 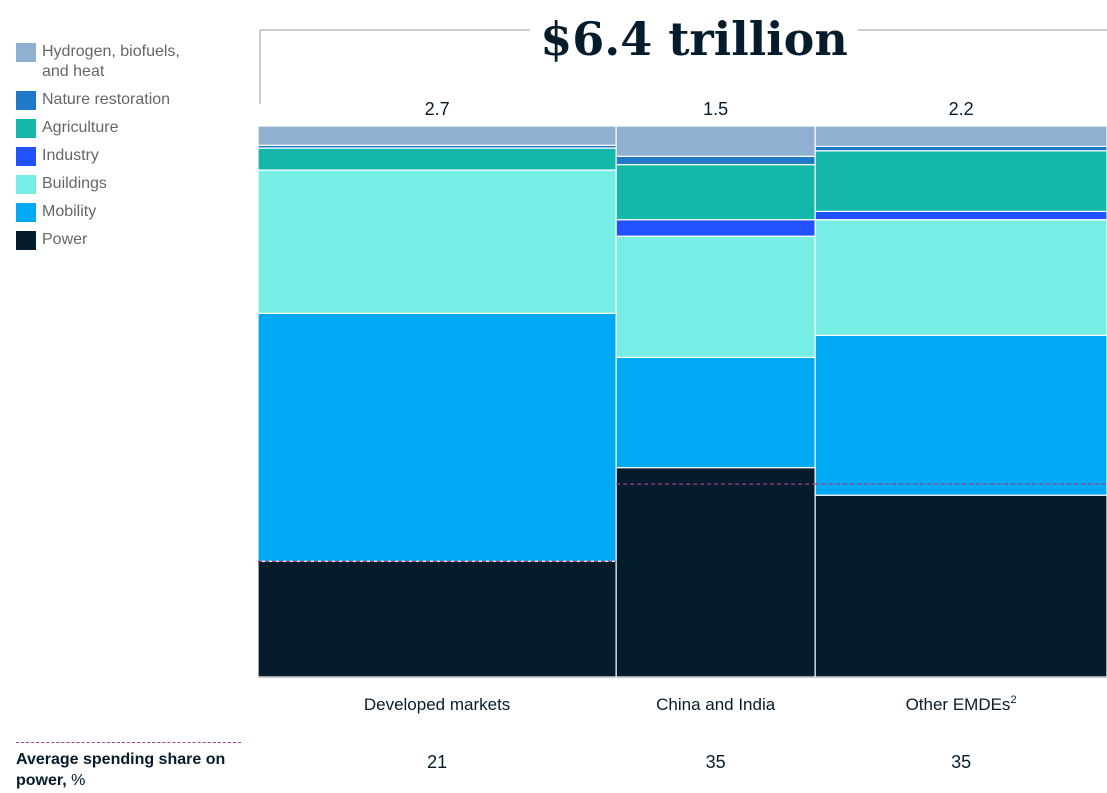 I want to click on legend-item: Mobility, so click(x=128, y=212).